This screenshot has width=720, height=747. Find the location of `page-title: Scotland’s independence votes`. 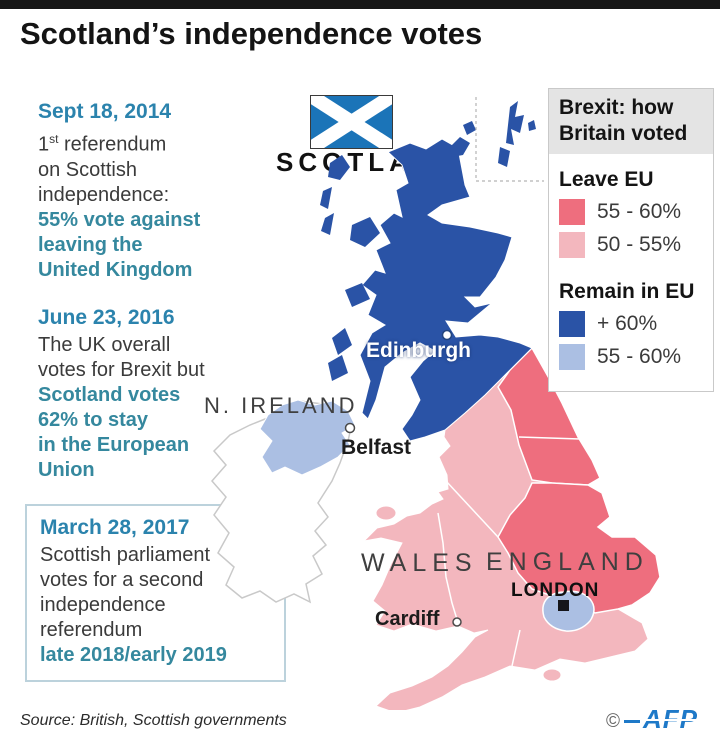

page-title: Scotland’s independence votes is located at coordinates (251, 33).